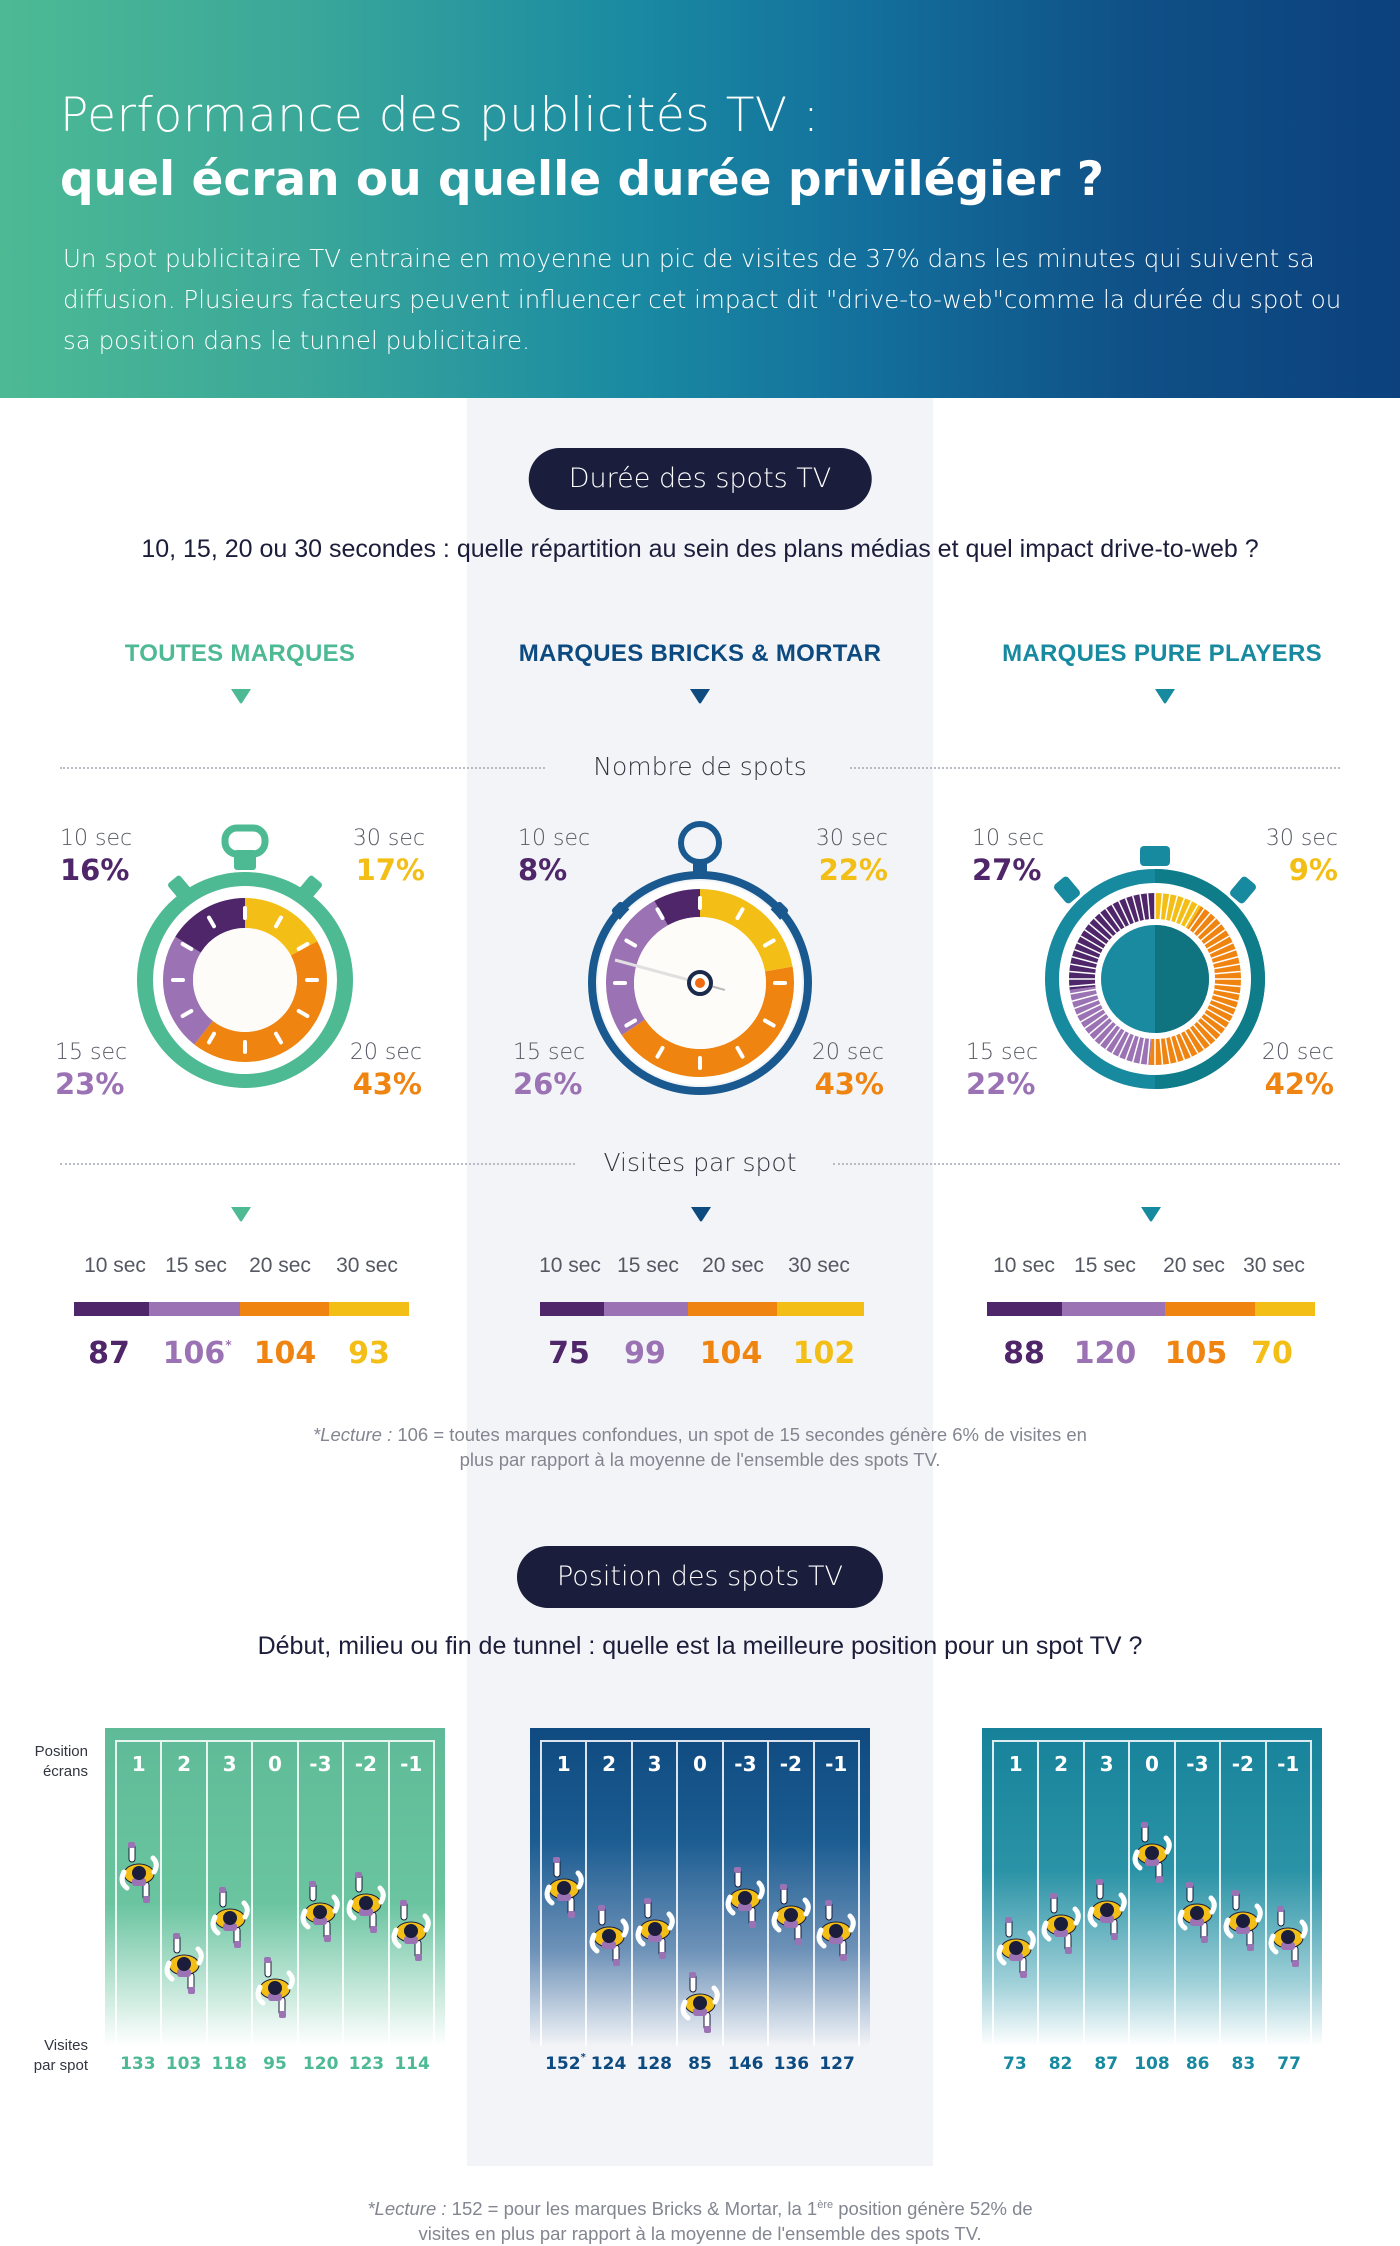  What do you see at coordinates (183, 2064) in the screenshot?
I see `position-visit-value: 103` at bounding box center [183, 2064].